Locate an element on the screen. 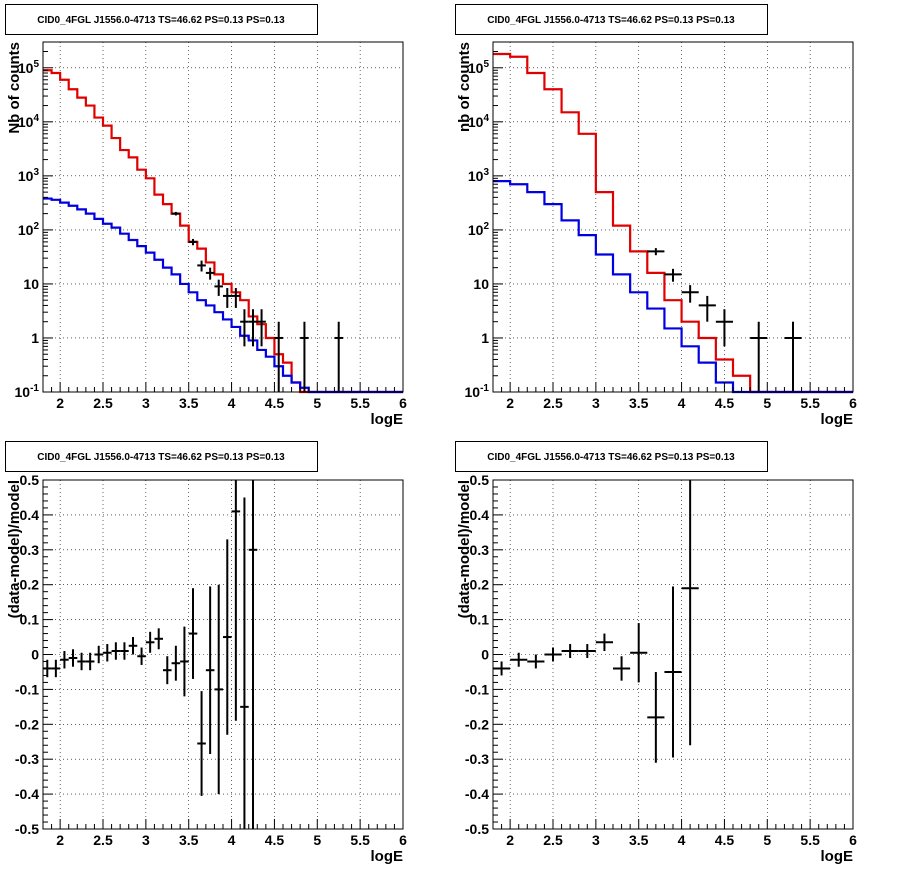 The height and width of the screenshot is (875, 898). series-0-line is located at coordinates (223, 231).